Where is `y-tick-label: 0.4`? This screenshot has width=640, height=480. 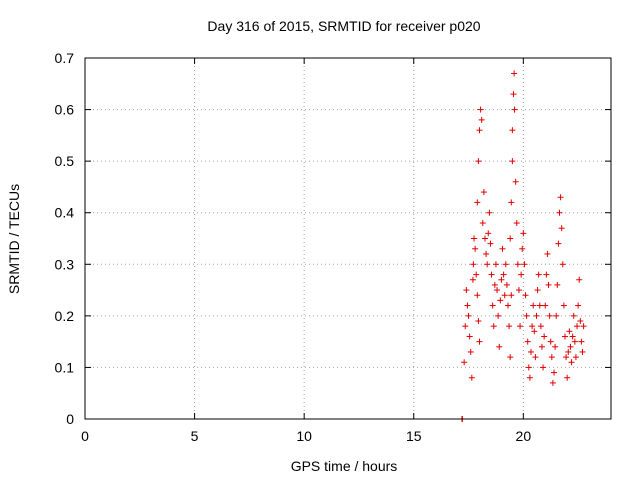 y-tick-label: 0.4 is located at coordinates (65, 213).